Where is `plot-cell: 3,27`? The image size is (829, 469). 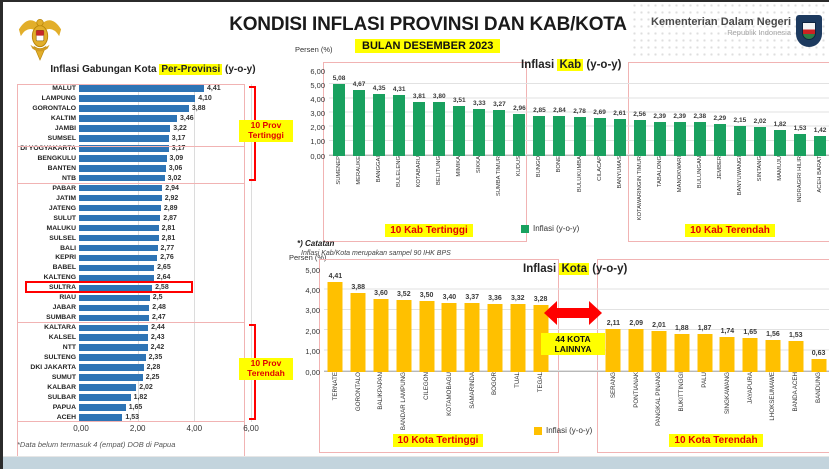 plot-cell: 3,27 is located at coordinates (499, 113).